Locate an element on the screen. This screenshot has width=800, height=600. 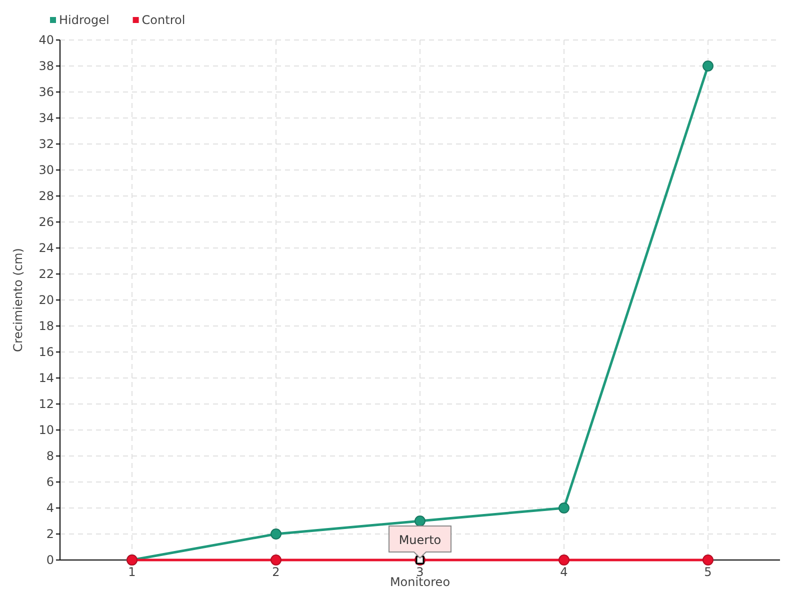
y-tick-label: 28 is located at coordinates (46, 196).